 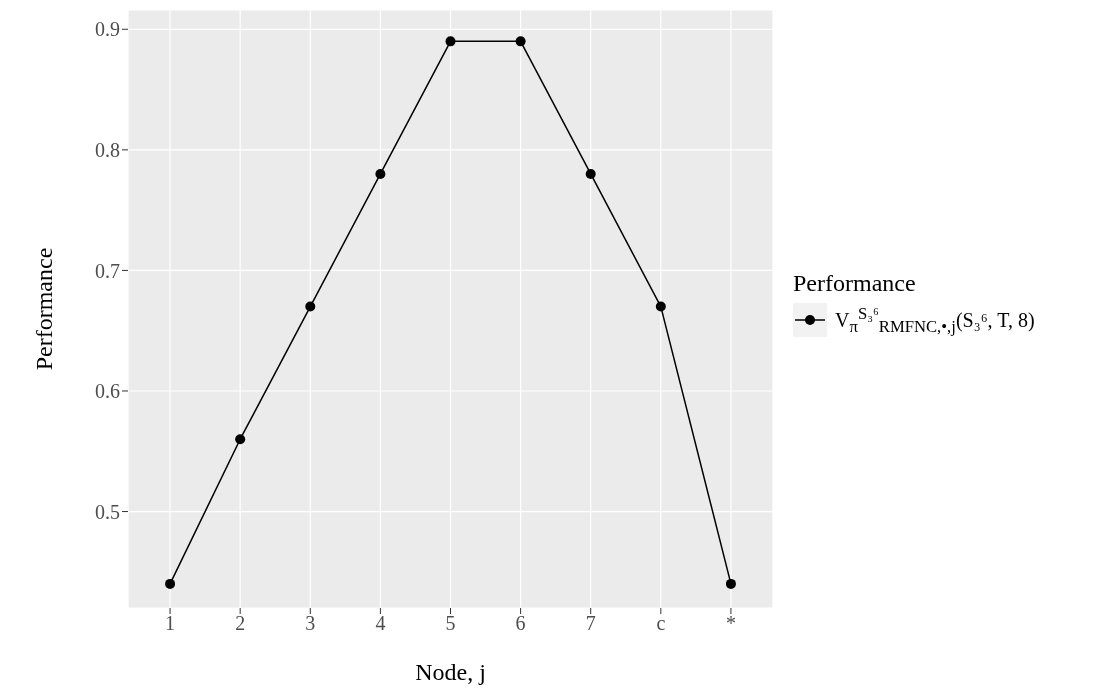 I want to click on x-tick-label: 6, so click(x=520, y=623).